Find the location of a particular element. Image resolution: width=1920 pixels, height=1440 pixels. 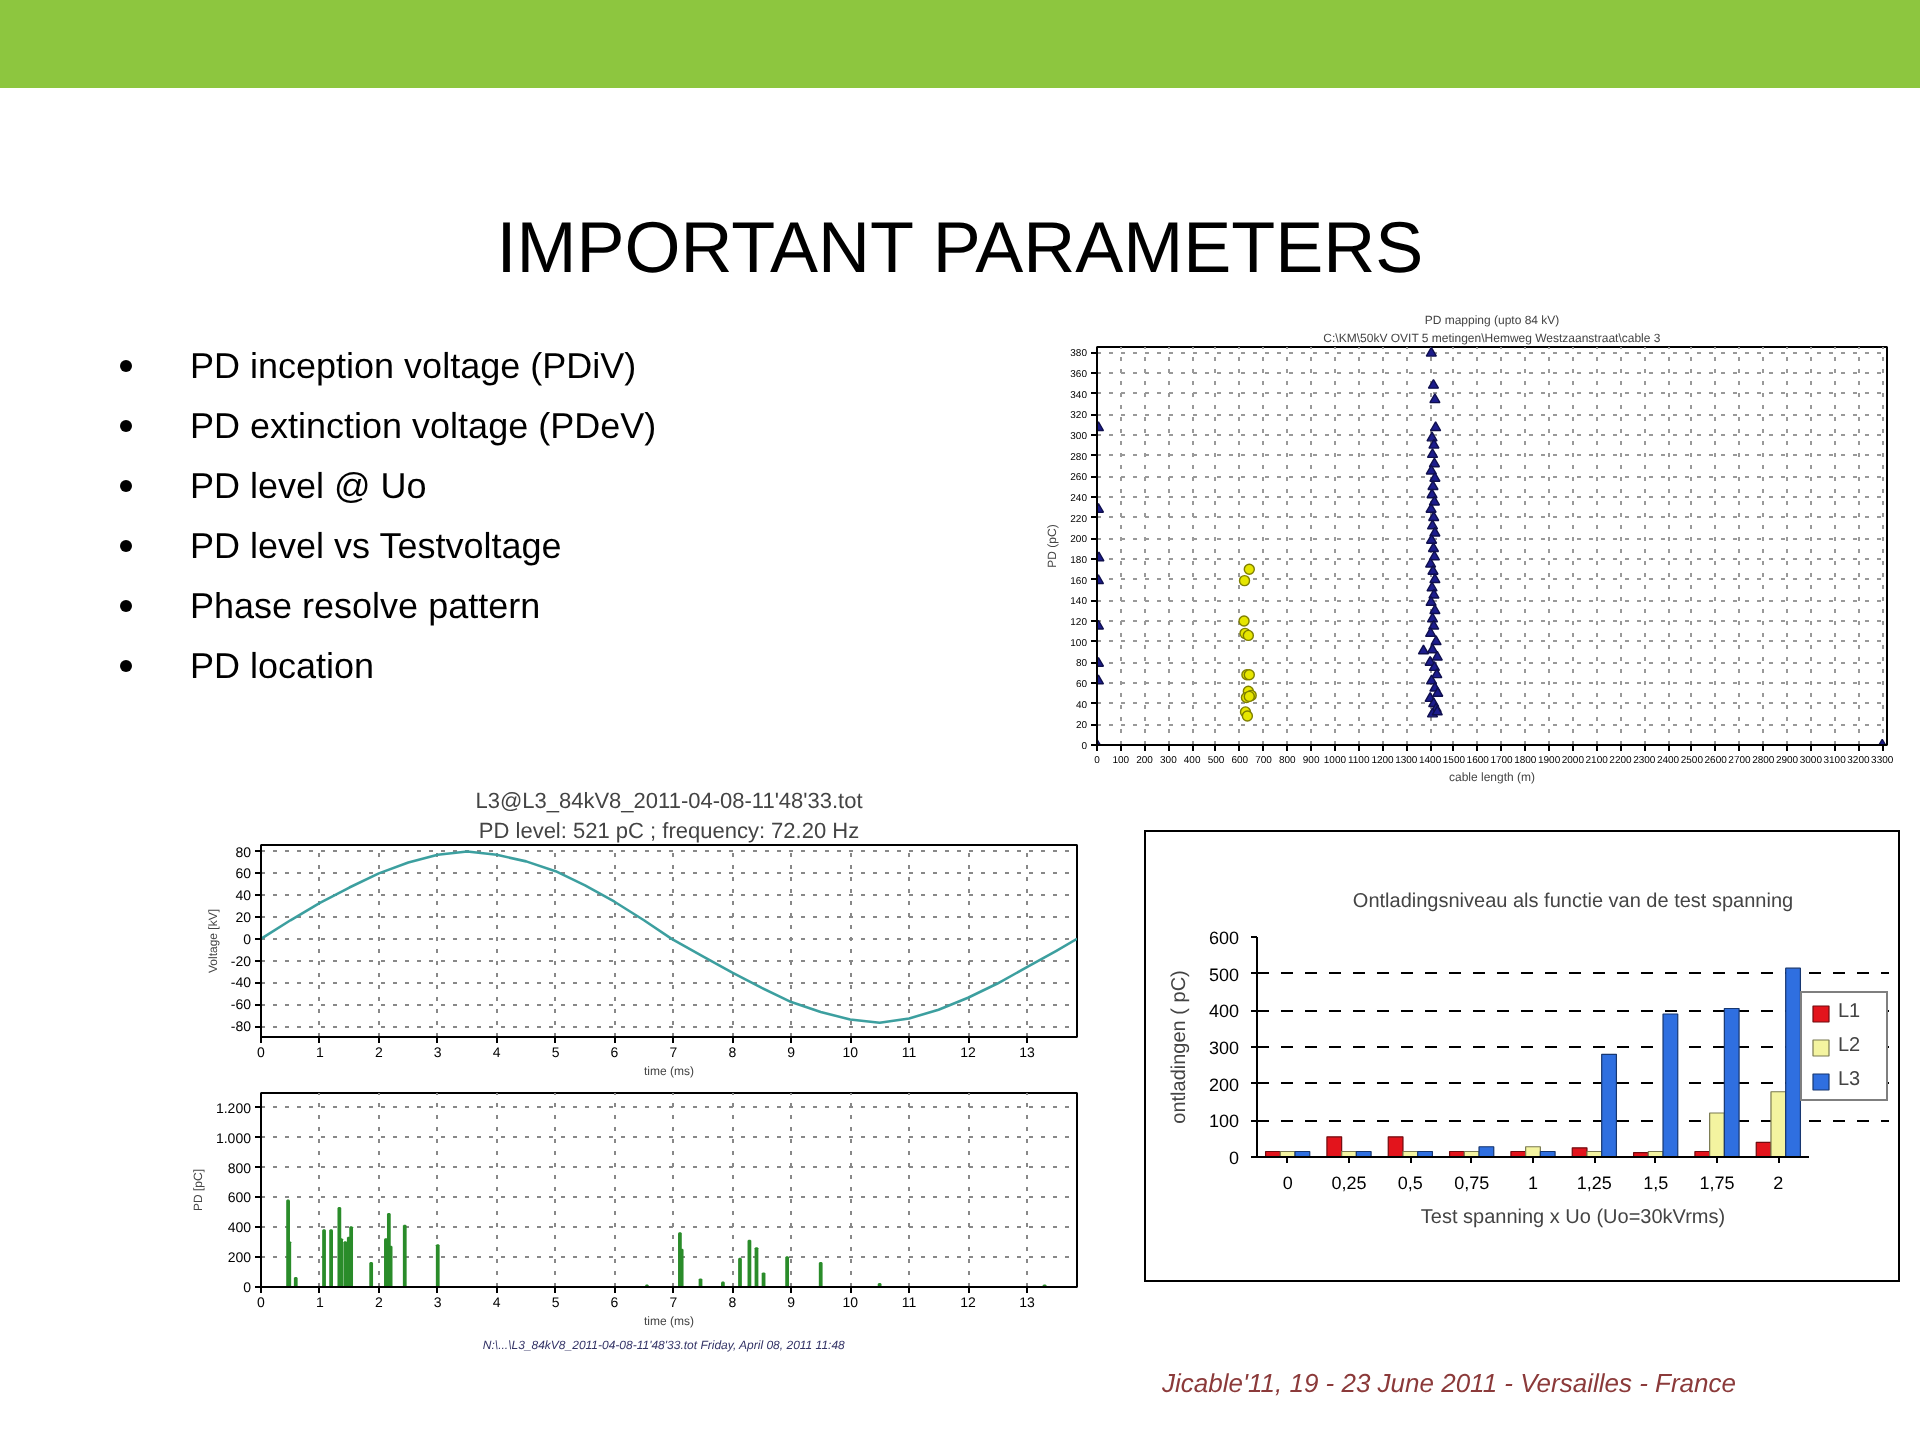

x-tick-label: 1,25 is located at coordinates (1594, 1183).